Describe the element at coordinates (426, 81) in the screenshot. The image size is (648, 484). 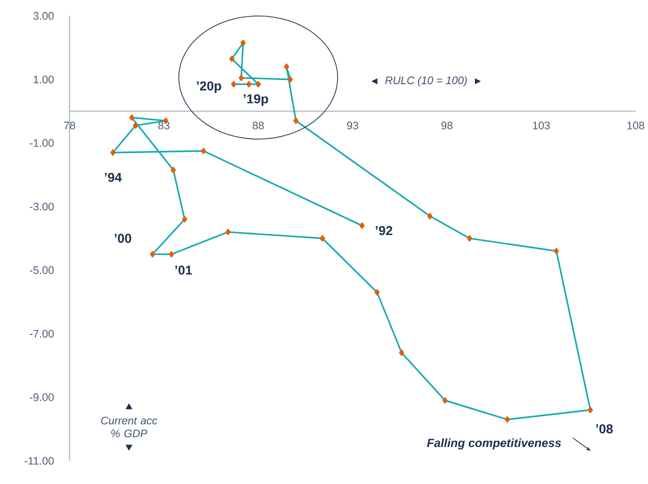
I see `x-axis-title: RULC (10 = 100)` at that location.